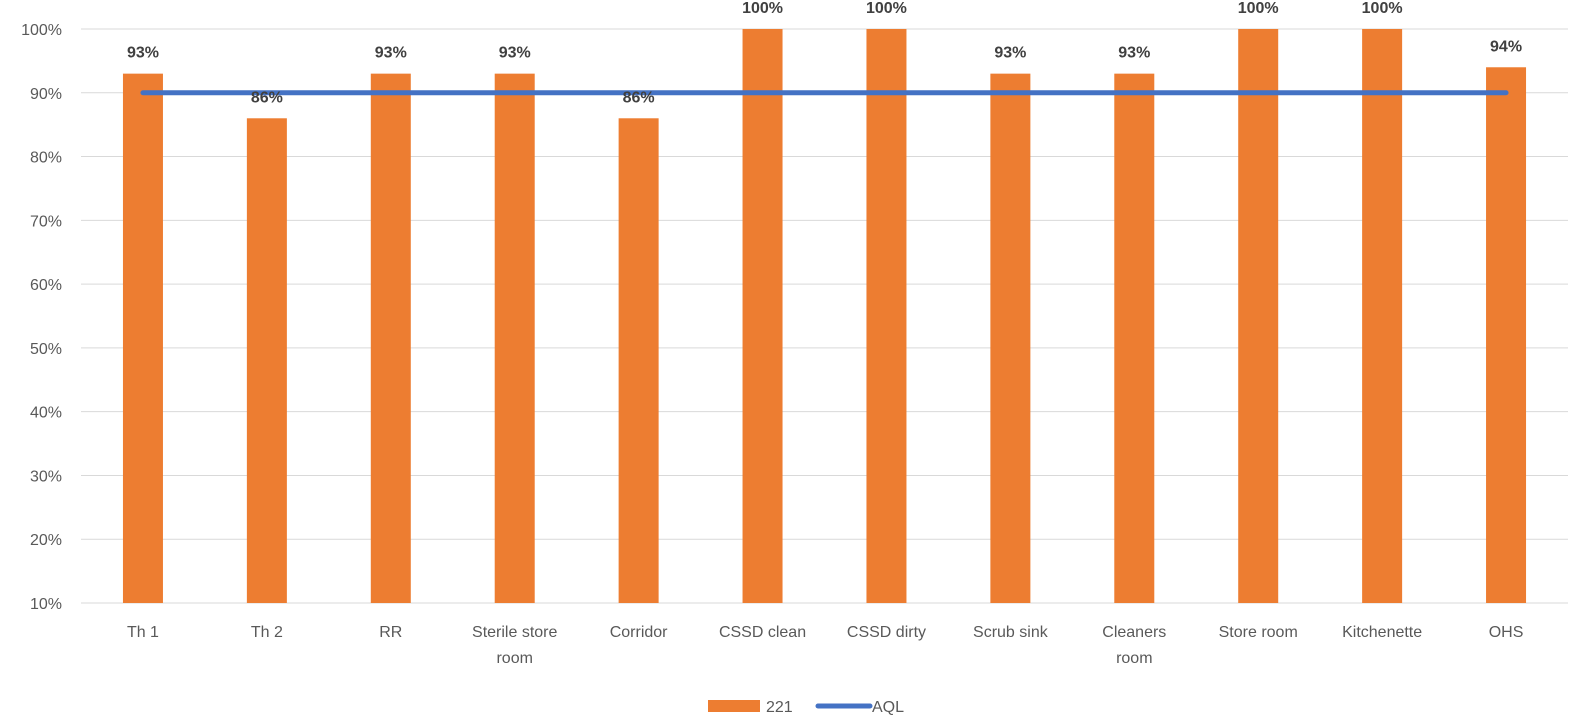  What do you see at coordinates (143, 632) in the screenshot?
I see `x-category-label: Th 1` at bounding box center [143, 632].